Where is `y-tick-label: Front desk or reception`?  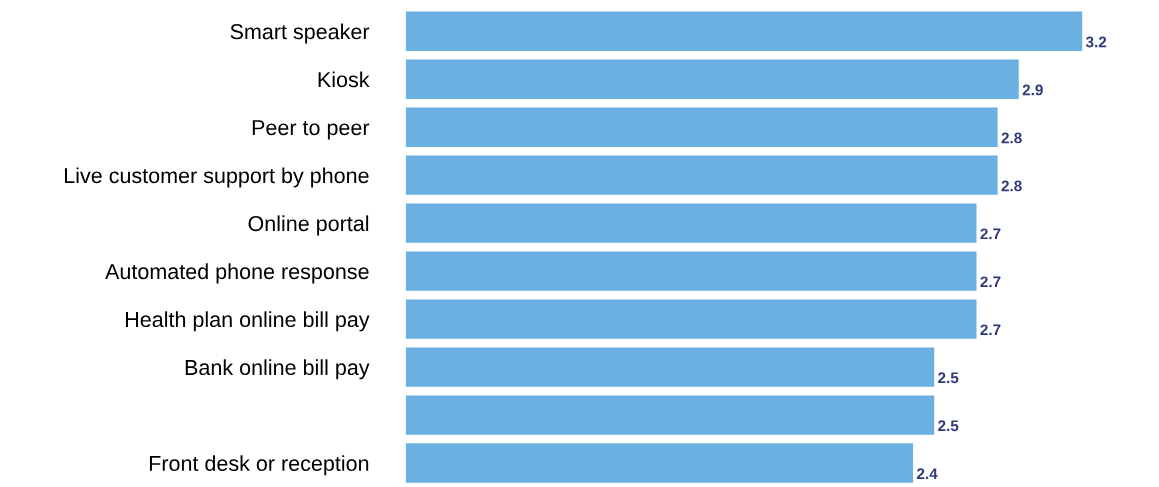 y-tick-label: Front desk or reception is located at coordinates (259, 465).